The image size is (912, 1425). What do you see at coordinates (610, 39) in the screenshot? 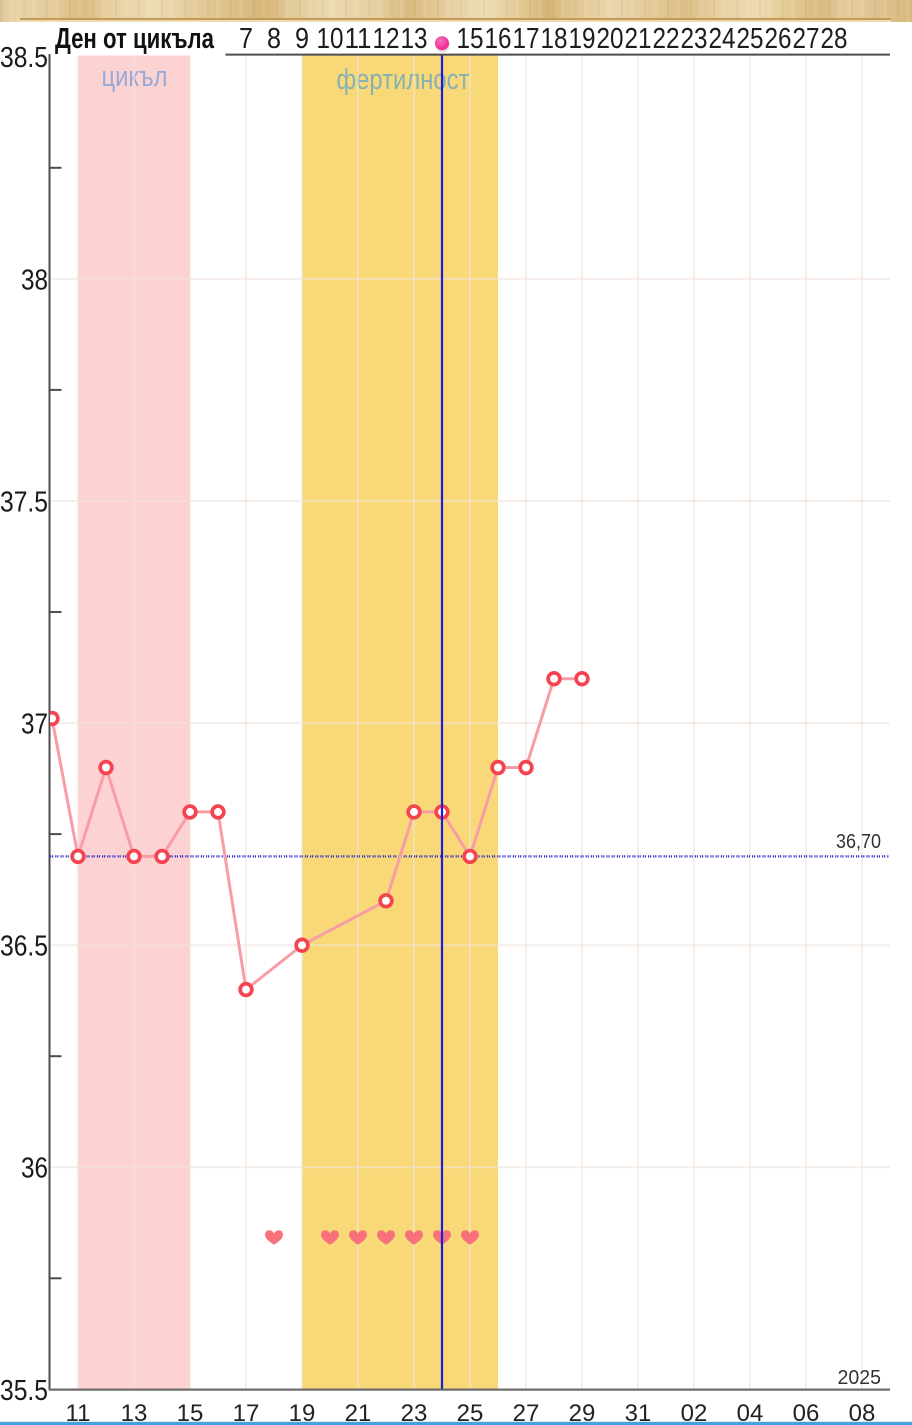
I see `svg-text: 20` at bounding box center [610, 39].